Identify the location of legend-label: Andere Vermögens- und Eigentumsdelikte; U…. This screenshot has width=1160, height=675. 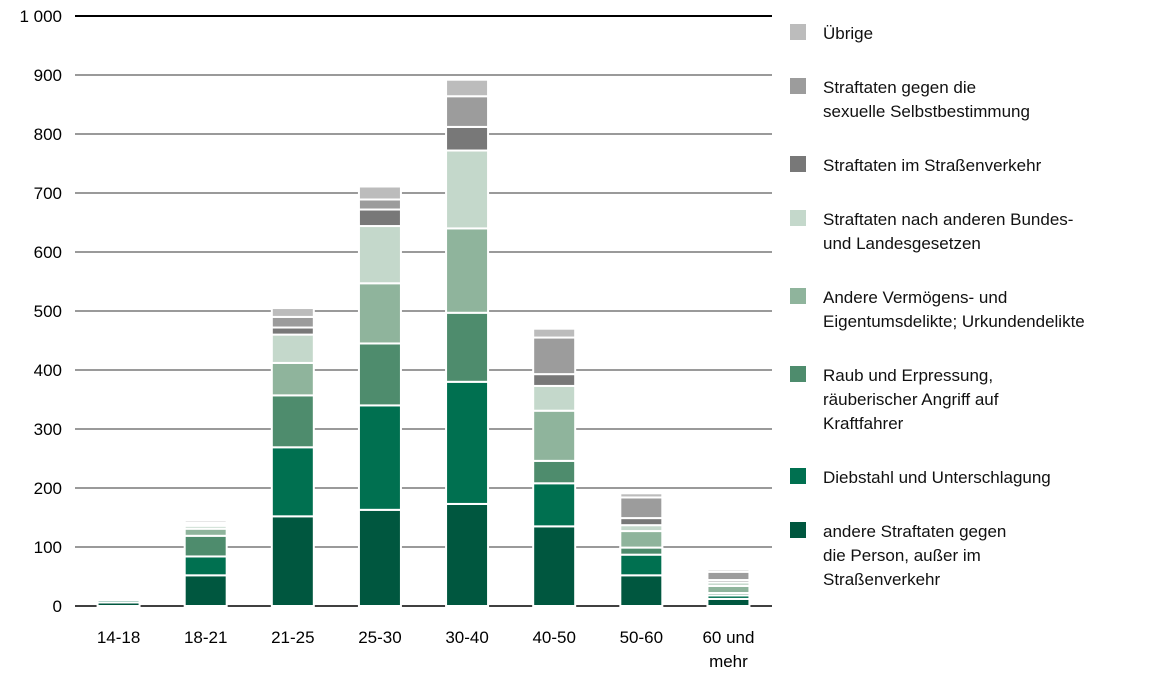
(954, 309).